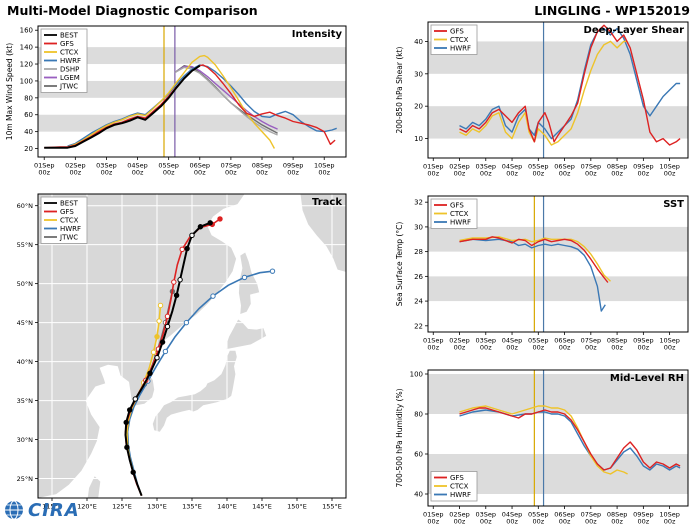  Describe the element at coordinates (418, 455) in the screenshot. I see `svg-text: 60` at that location.